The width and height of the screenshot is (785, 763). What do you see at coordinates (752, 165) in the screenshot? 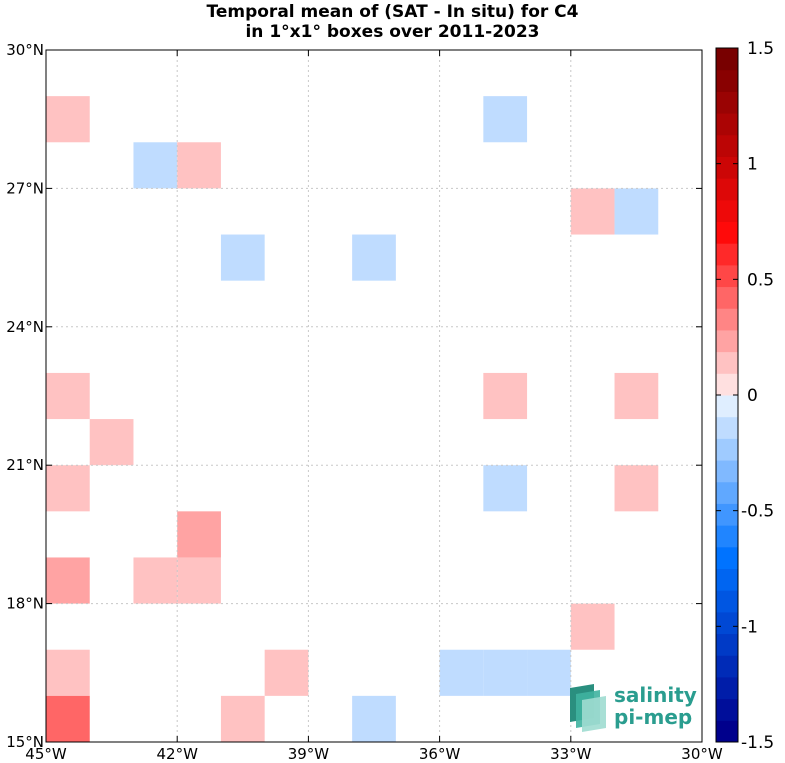
I see `colorbar-tick-label: 1` at bounding box center [752, 165].